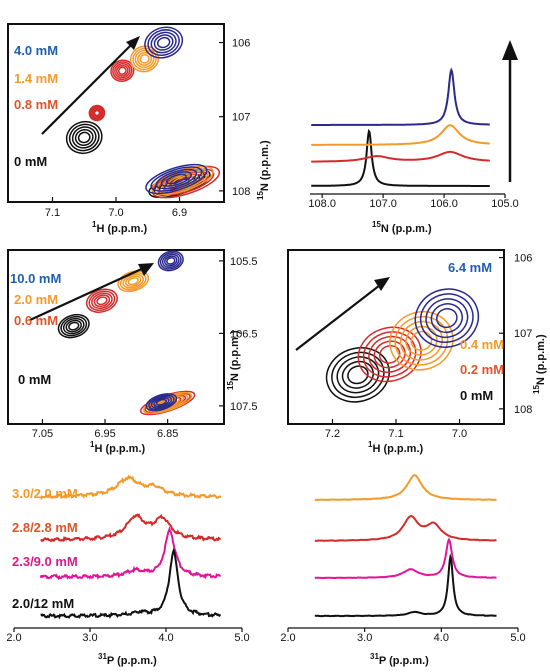 Image resolution: width=550 pixels, height=672 pixels. I want to click on panel-a-legend-4-0: 4.0 mM, so click(36, 50).